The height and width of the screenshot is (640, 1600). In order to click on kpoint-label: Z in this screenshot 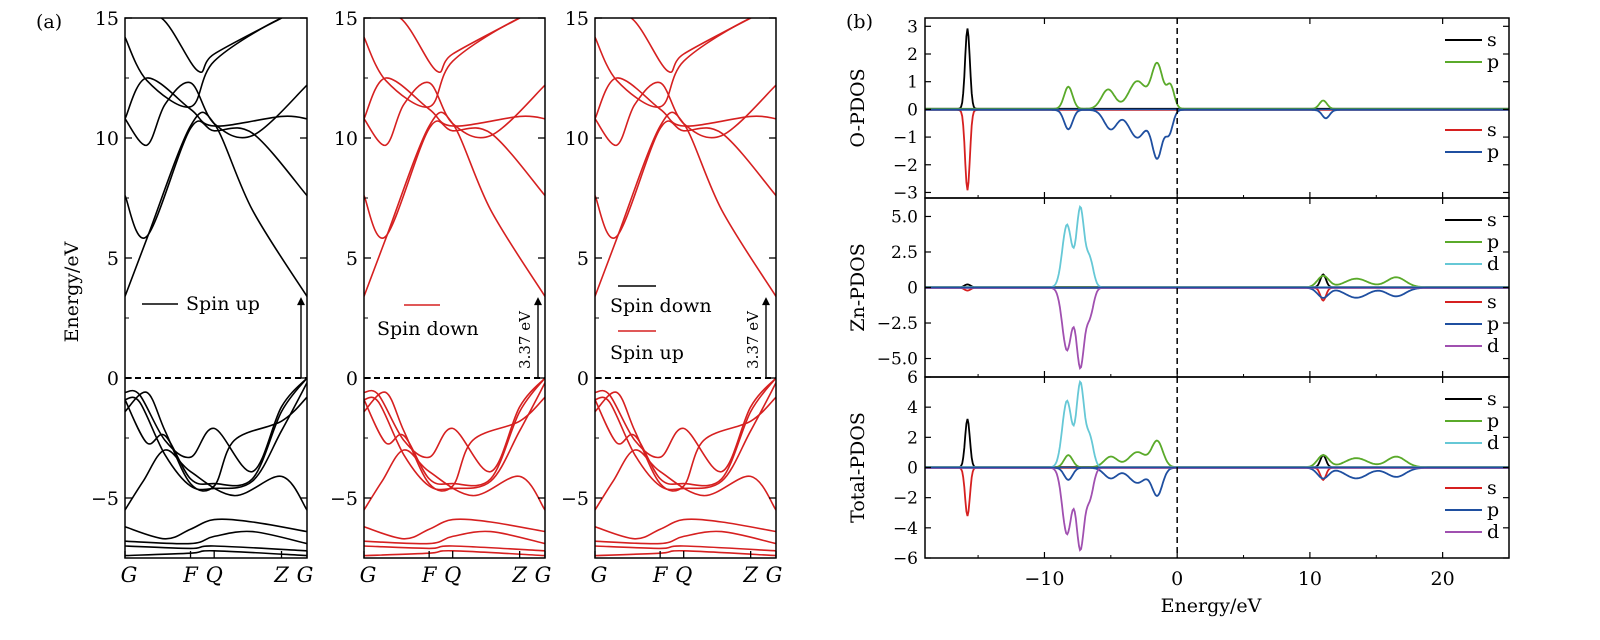, I will do `click(281, 575)`.